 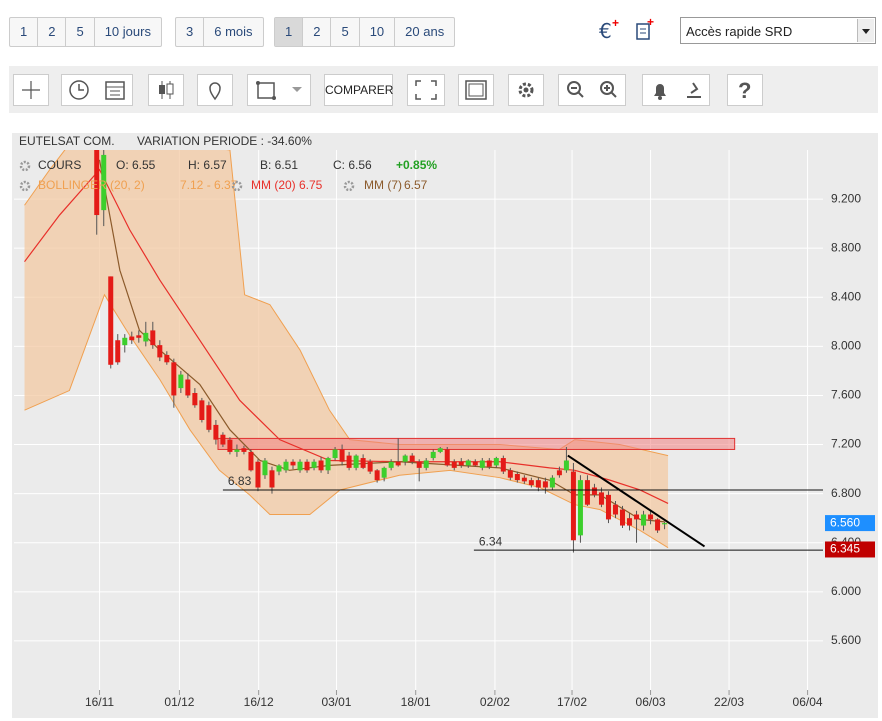 I want to click on euro-icon: € +, so click(x=609, y=30).